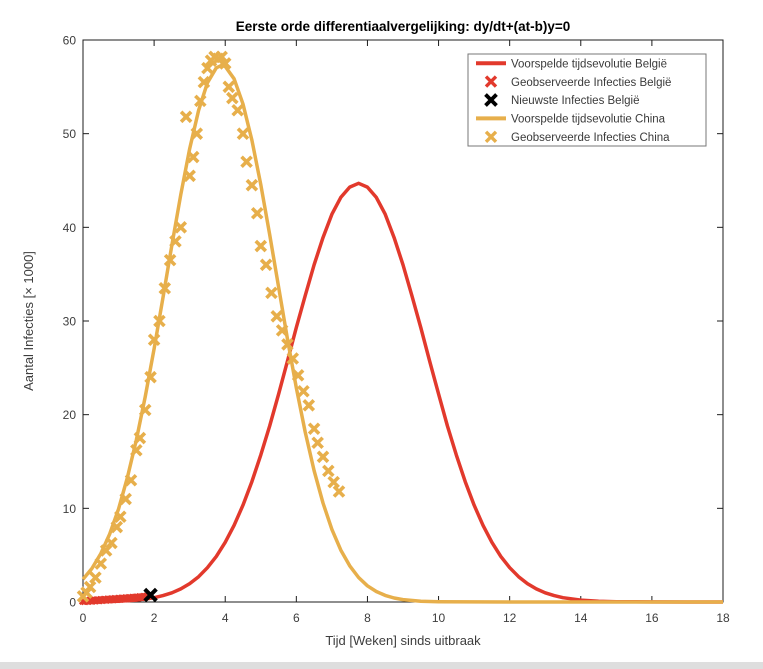  I want to click on legend-item: Voorspelde tijdsevolutie België, so click(571, 64).